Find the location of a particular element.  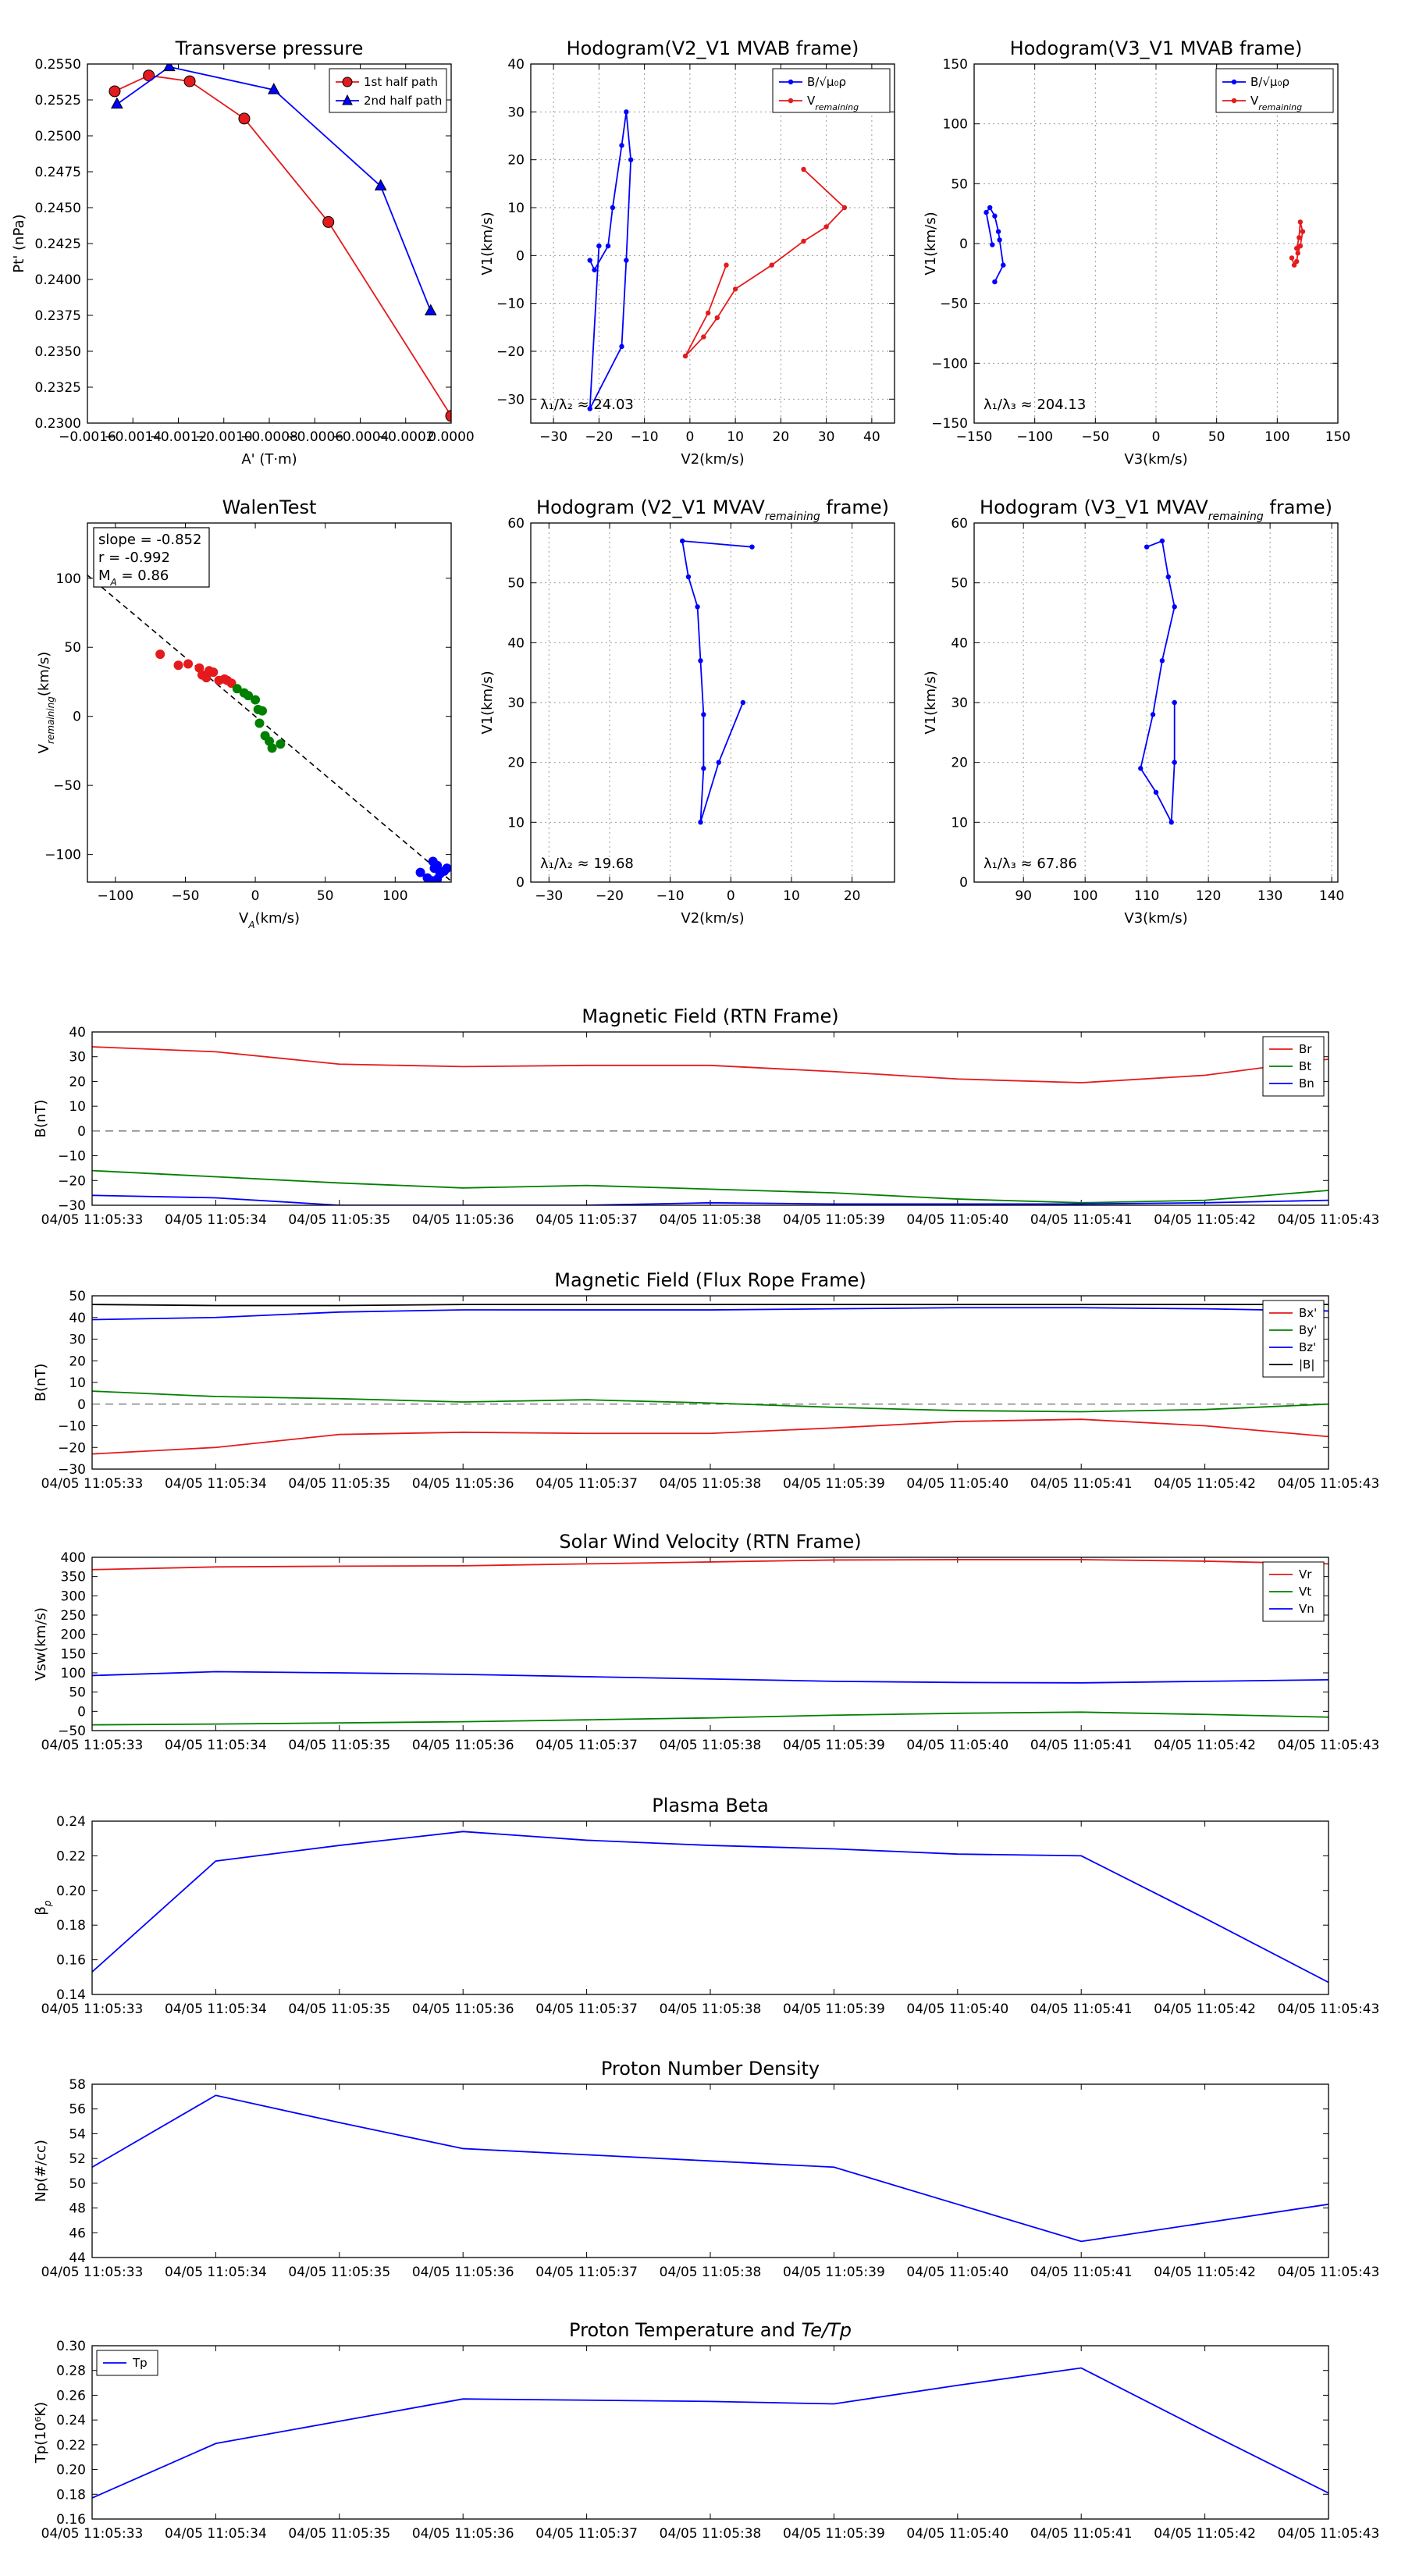

tp-ytick-label: 0.2525 is located at coordinates (58, 101).